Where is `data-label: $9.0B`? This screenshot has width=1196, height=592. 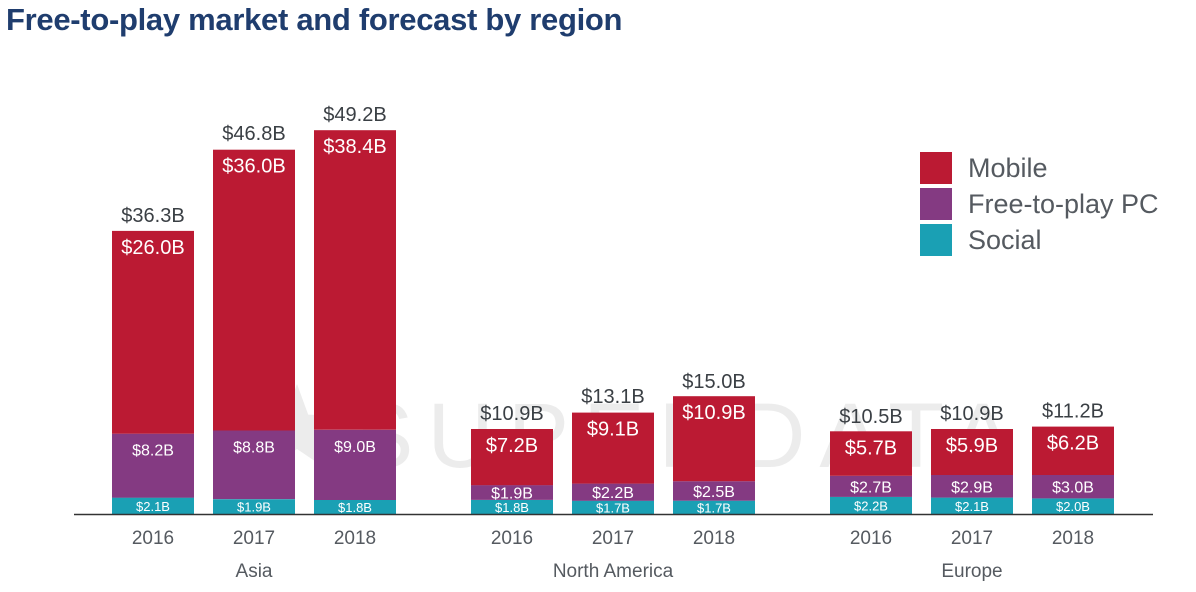 data-label: $9.0B is located at coordinates (355, 447).